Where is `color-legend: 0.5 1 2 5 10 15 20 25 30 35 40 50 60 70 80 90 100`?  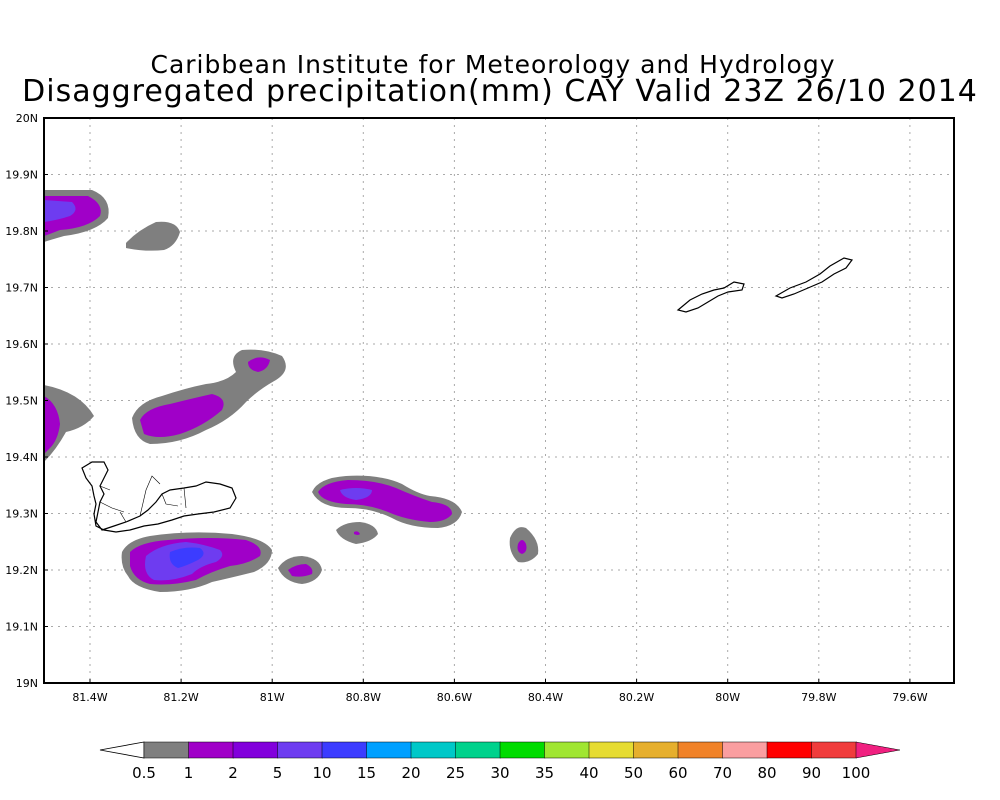 color-legend: 0.5 1 2 5 10 15 20 25 30 35 40 50 60 70 80 90 100 is located at coordinates (500, 761).